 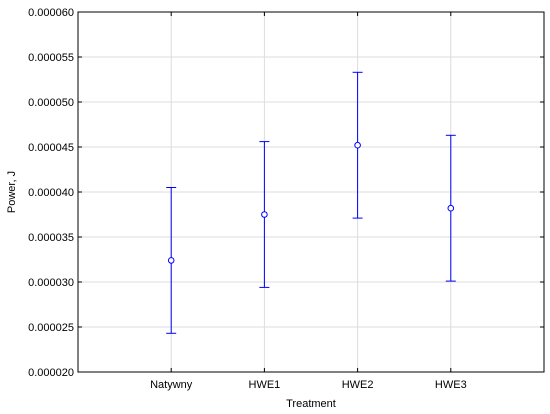 What do you see at coordinates (51, 103) in the screenshot?
I see `y-tick-label: 0.000050` at bounding box center [51, 103].